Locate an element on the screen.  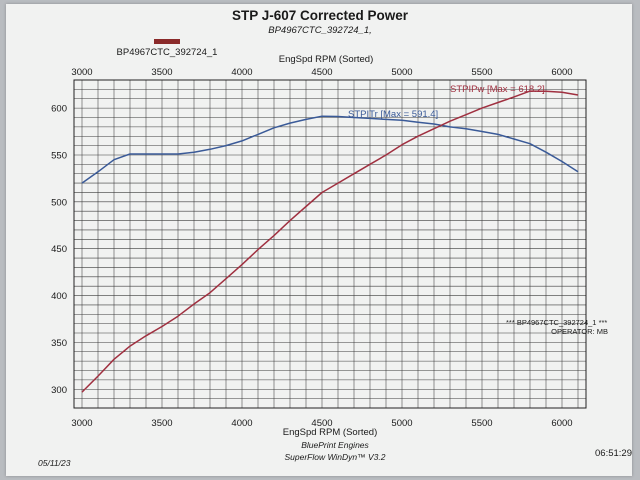
x-tick-label-top: 4000 is located at coordinates (241, 72).